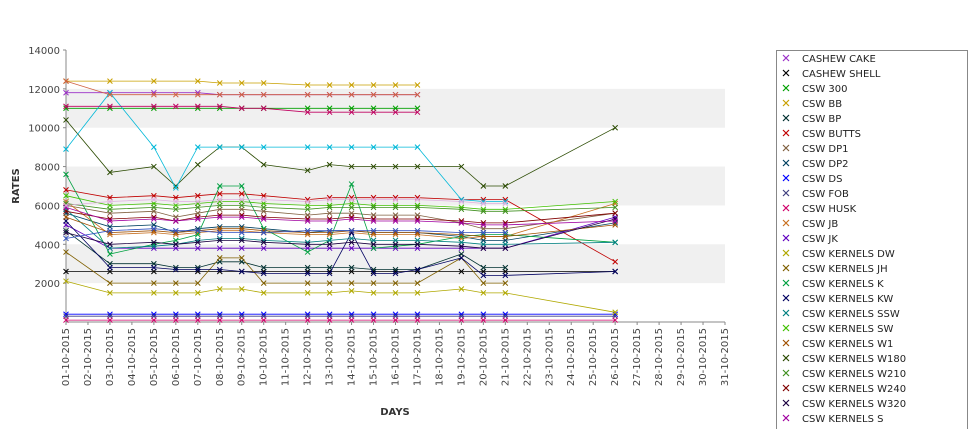  Describe the element at coordinates (659, 357) in the screenshot. I see `x-tick-label: 28-10-2015` at that location.